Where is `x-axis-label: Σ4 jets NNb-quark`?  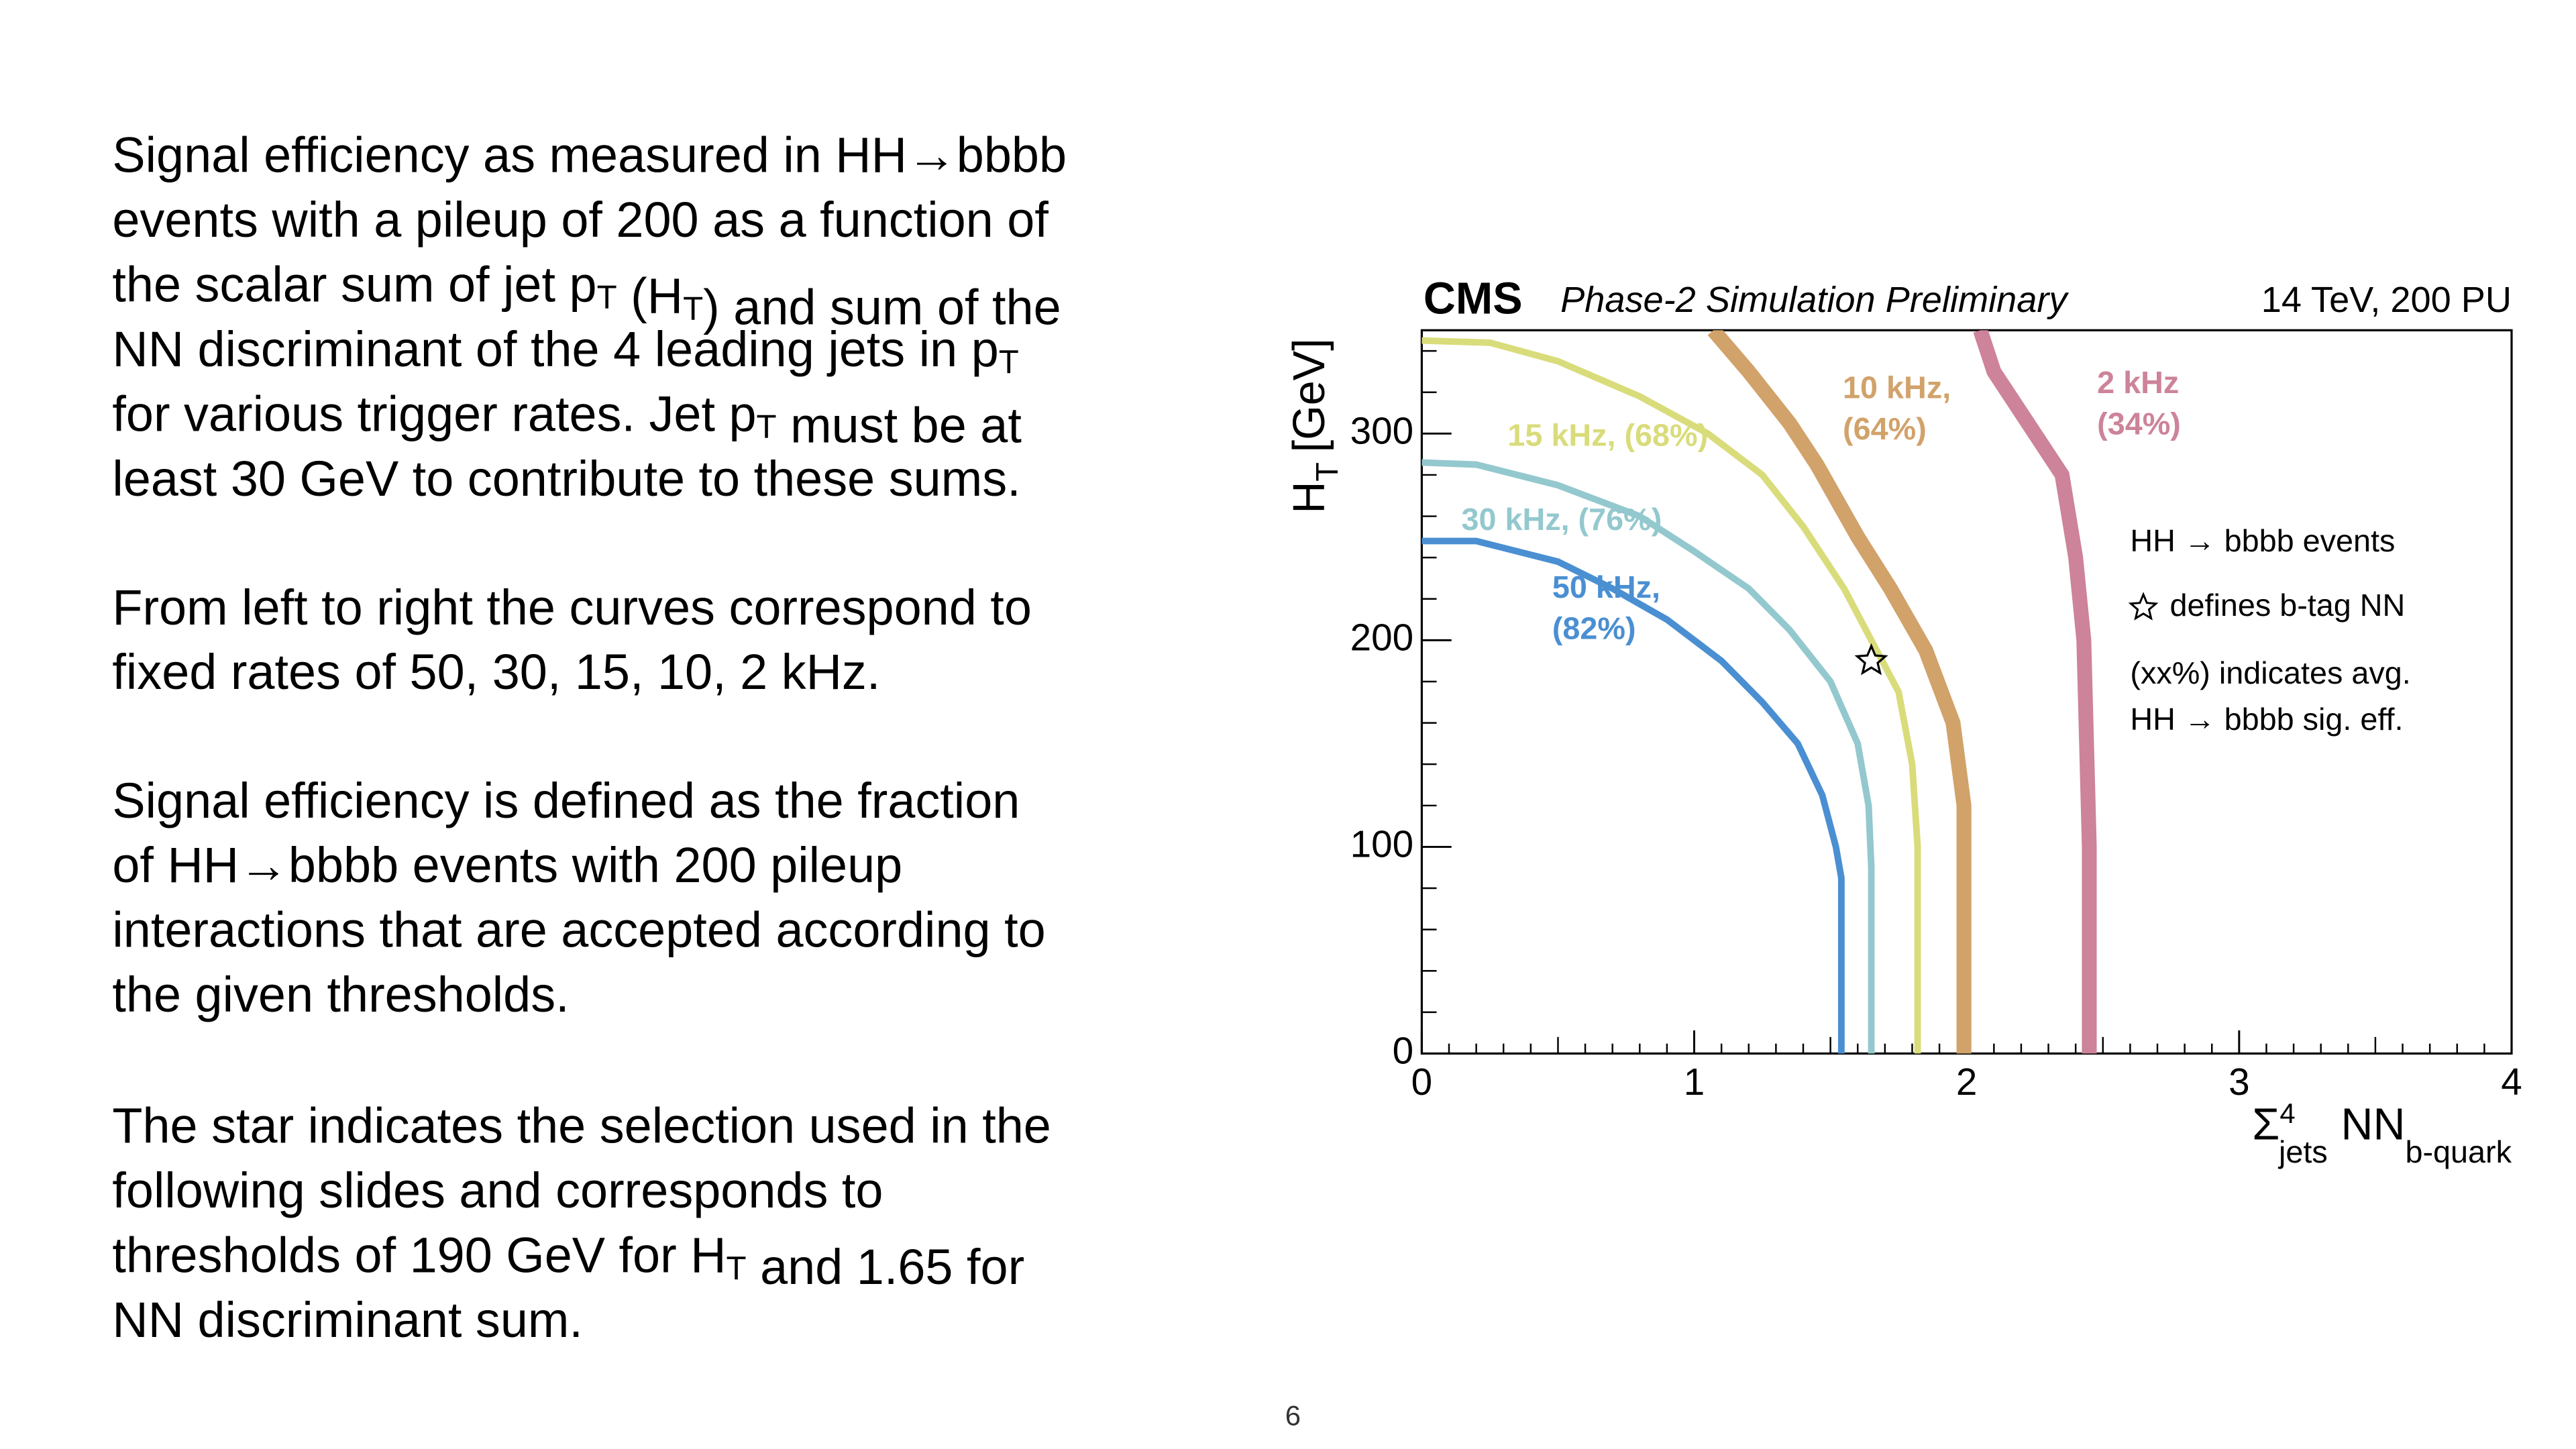 x-axis-label: Σ4 jets NNb-quark is located at coordinates (2382, 1133).